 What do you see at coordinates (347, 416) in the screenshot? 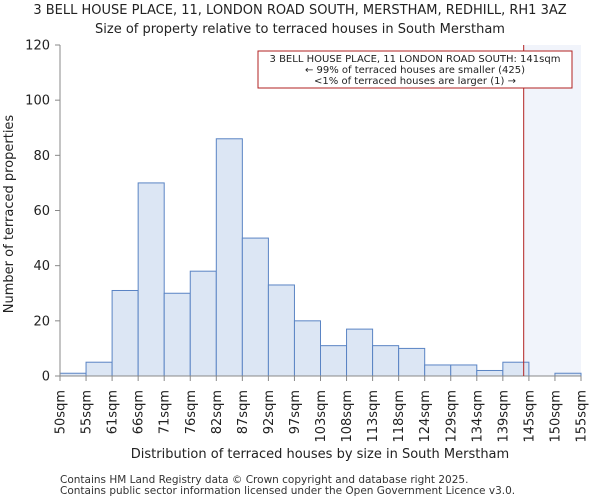
I see `x-tick-label: 108sqm` at bounding box center [347, 416].